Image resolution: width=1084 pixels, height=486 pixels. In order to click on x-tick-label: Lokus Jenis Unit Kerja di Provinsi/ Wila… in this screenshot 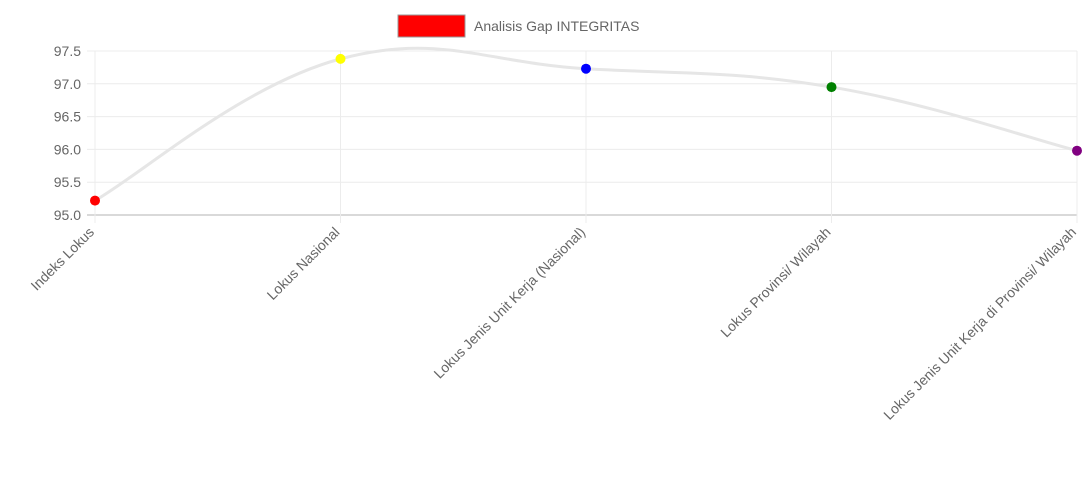, I will do `click(979, 323)`.